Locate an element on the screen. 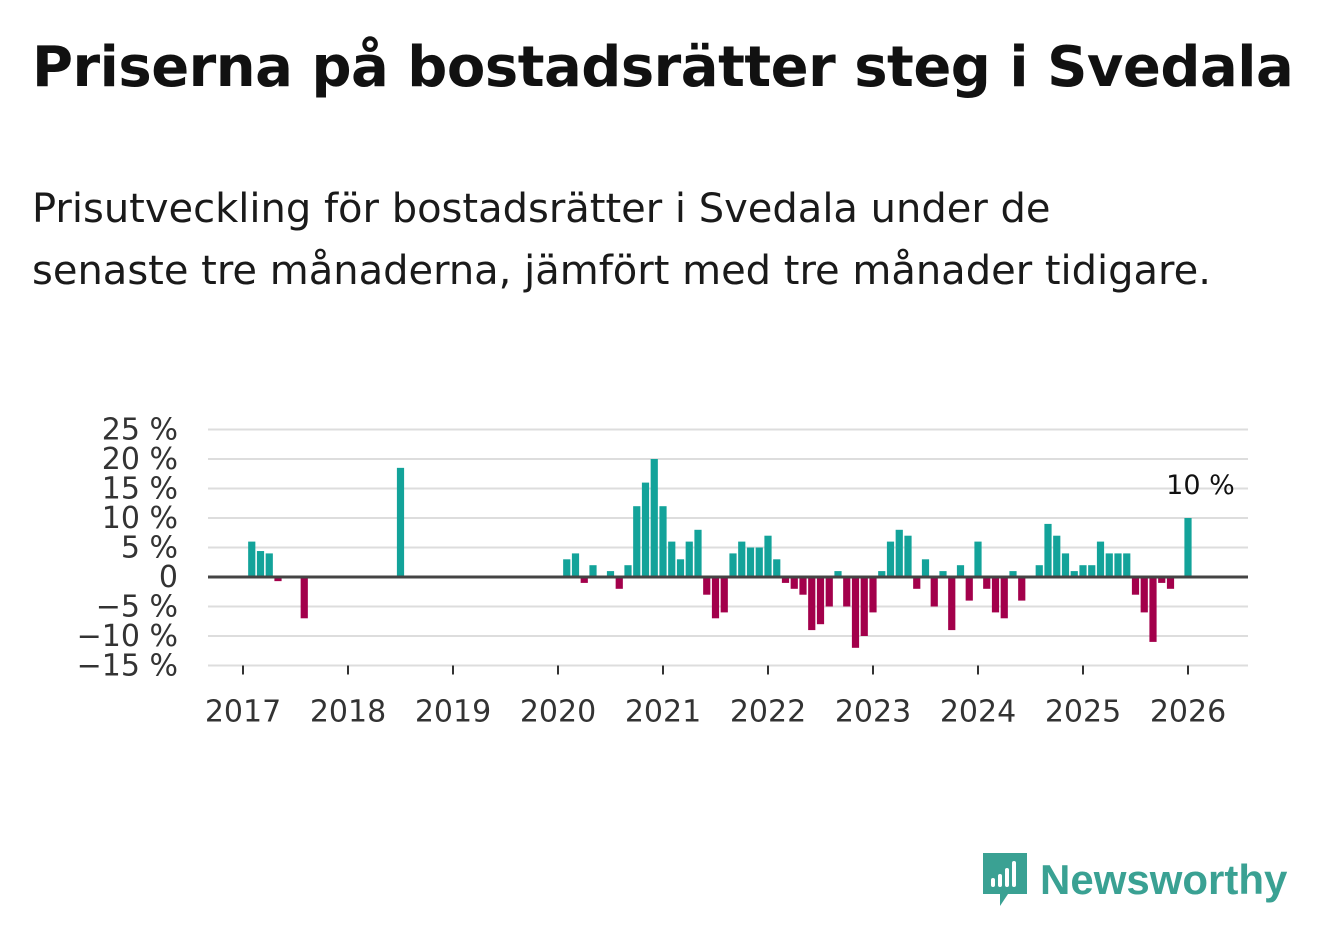  x-tick-label: 2023 is located at coordinates (873, 712).